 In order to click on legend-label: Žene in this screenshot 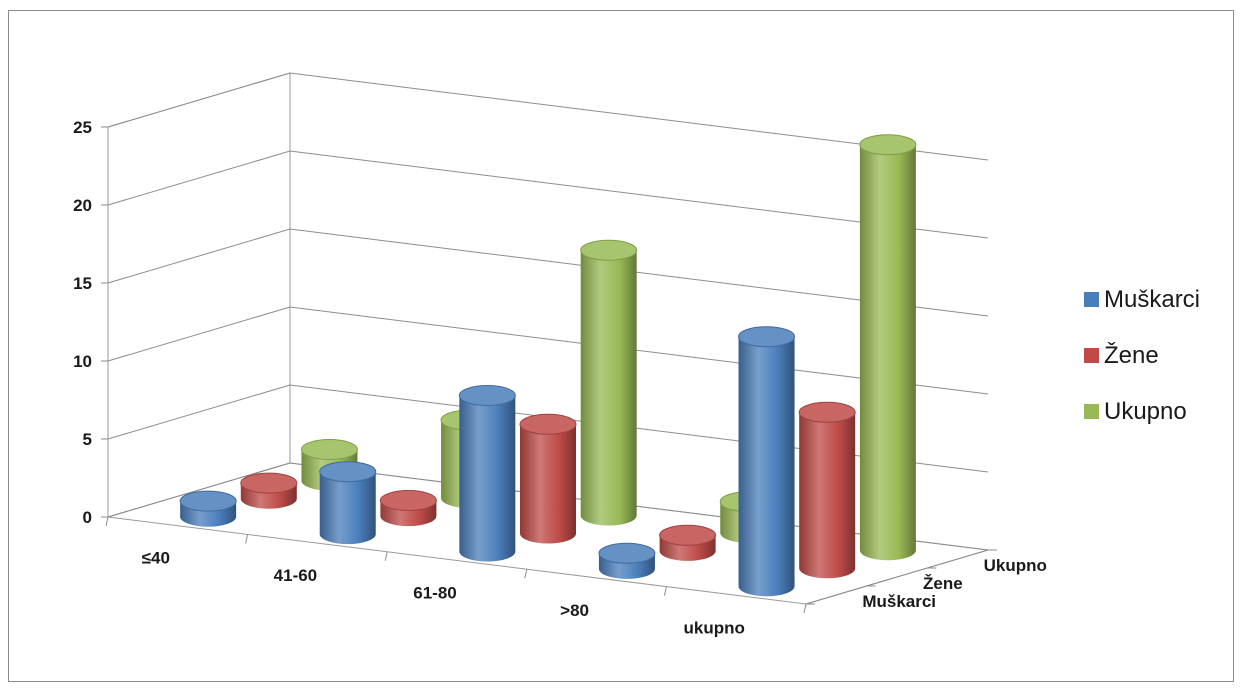, I will do `click(1131, 355)`.